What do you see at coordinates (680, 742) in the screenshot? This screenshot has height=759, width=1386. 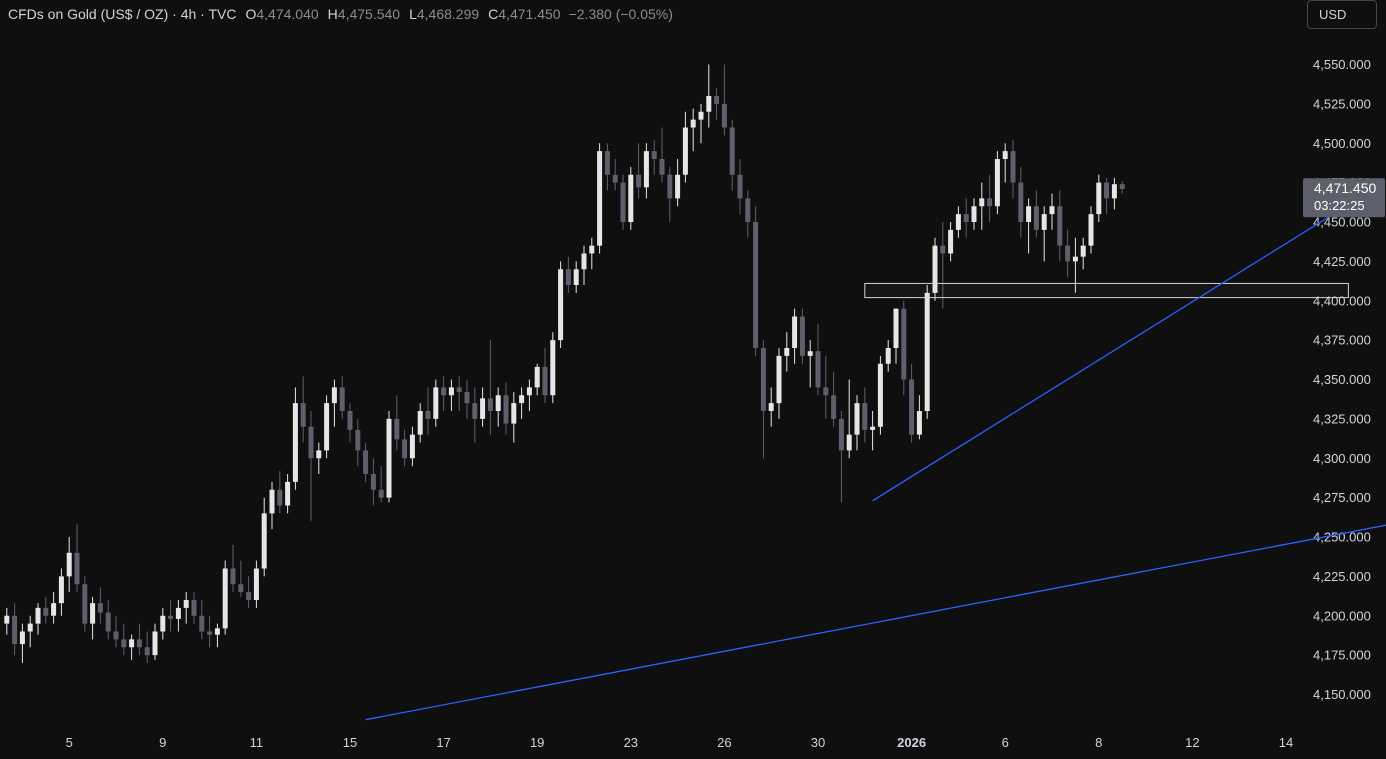 I see `time-axis: 5 9 11 15 17 19 23 26 30 2026 6 8 12 14` at bounding box center [680, 742].